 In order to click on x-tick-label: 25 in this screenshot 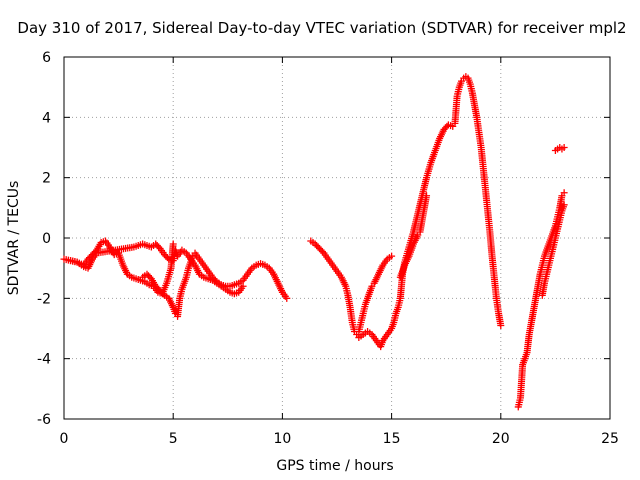, I will do `click(610, 439)`.